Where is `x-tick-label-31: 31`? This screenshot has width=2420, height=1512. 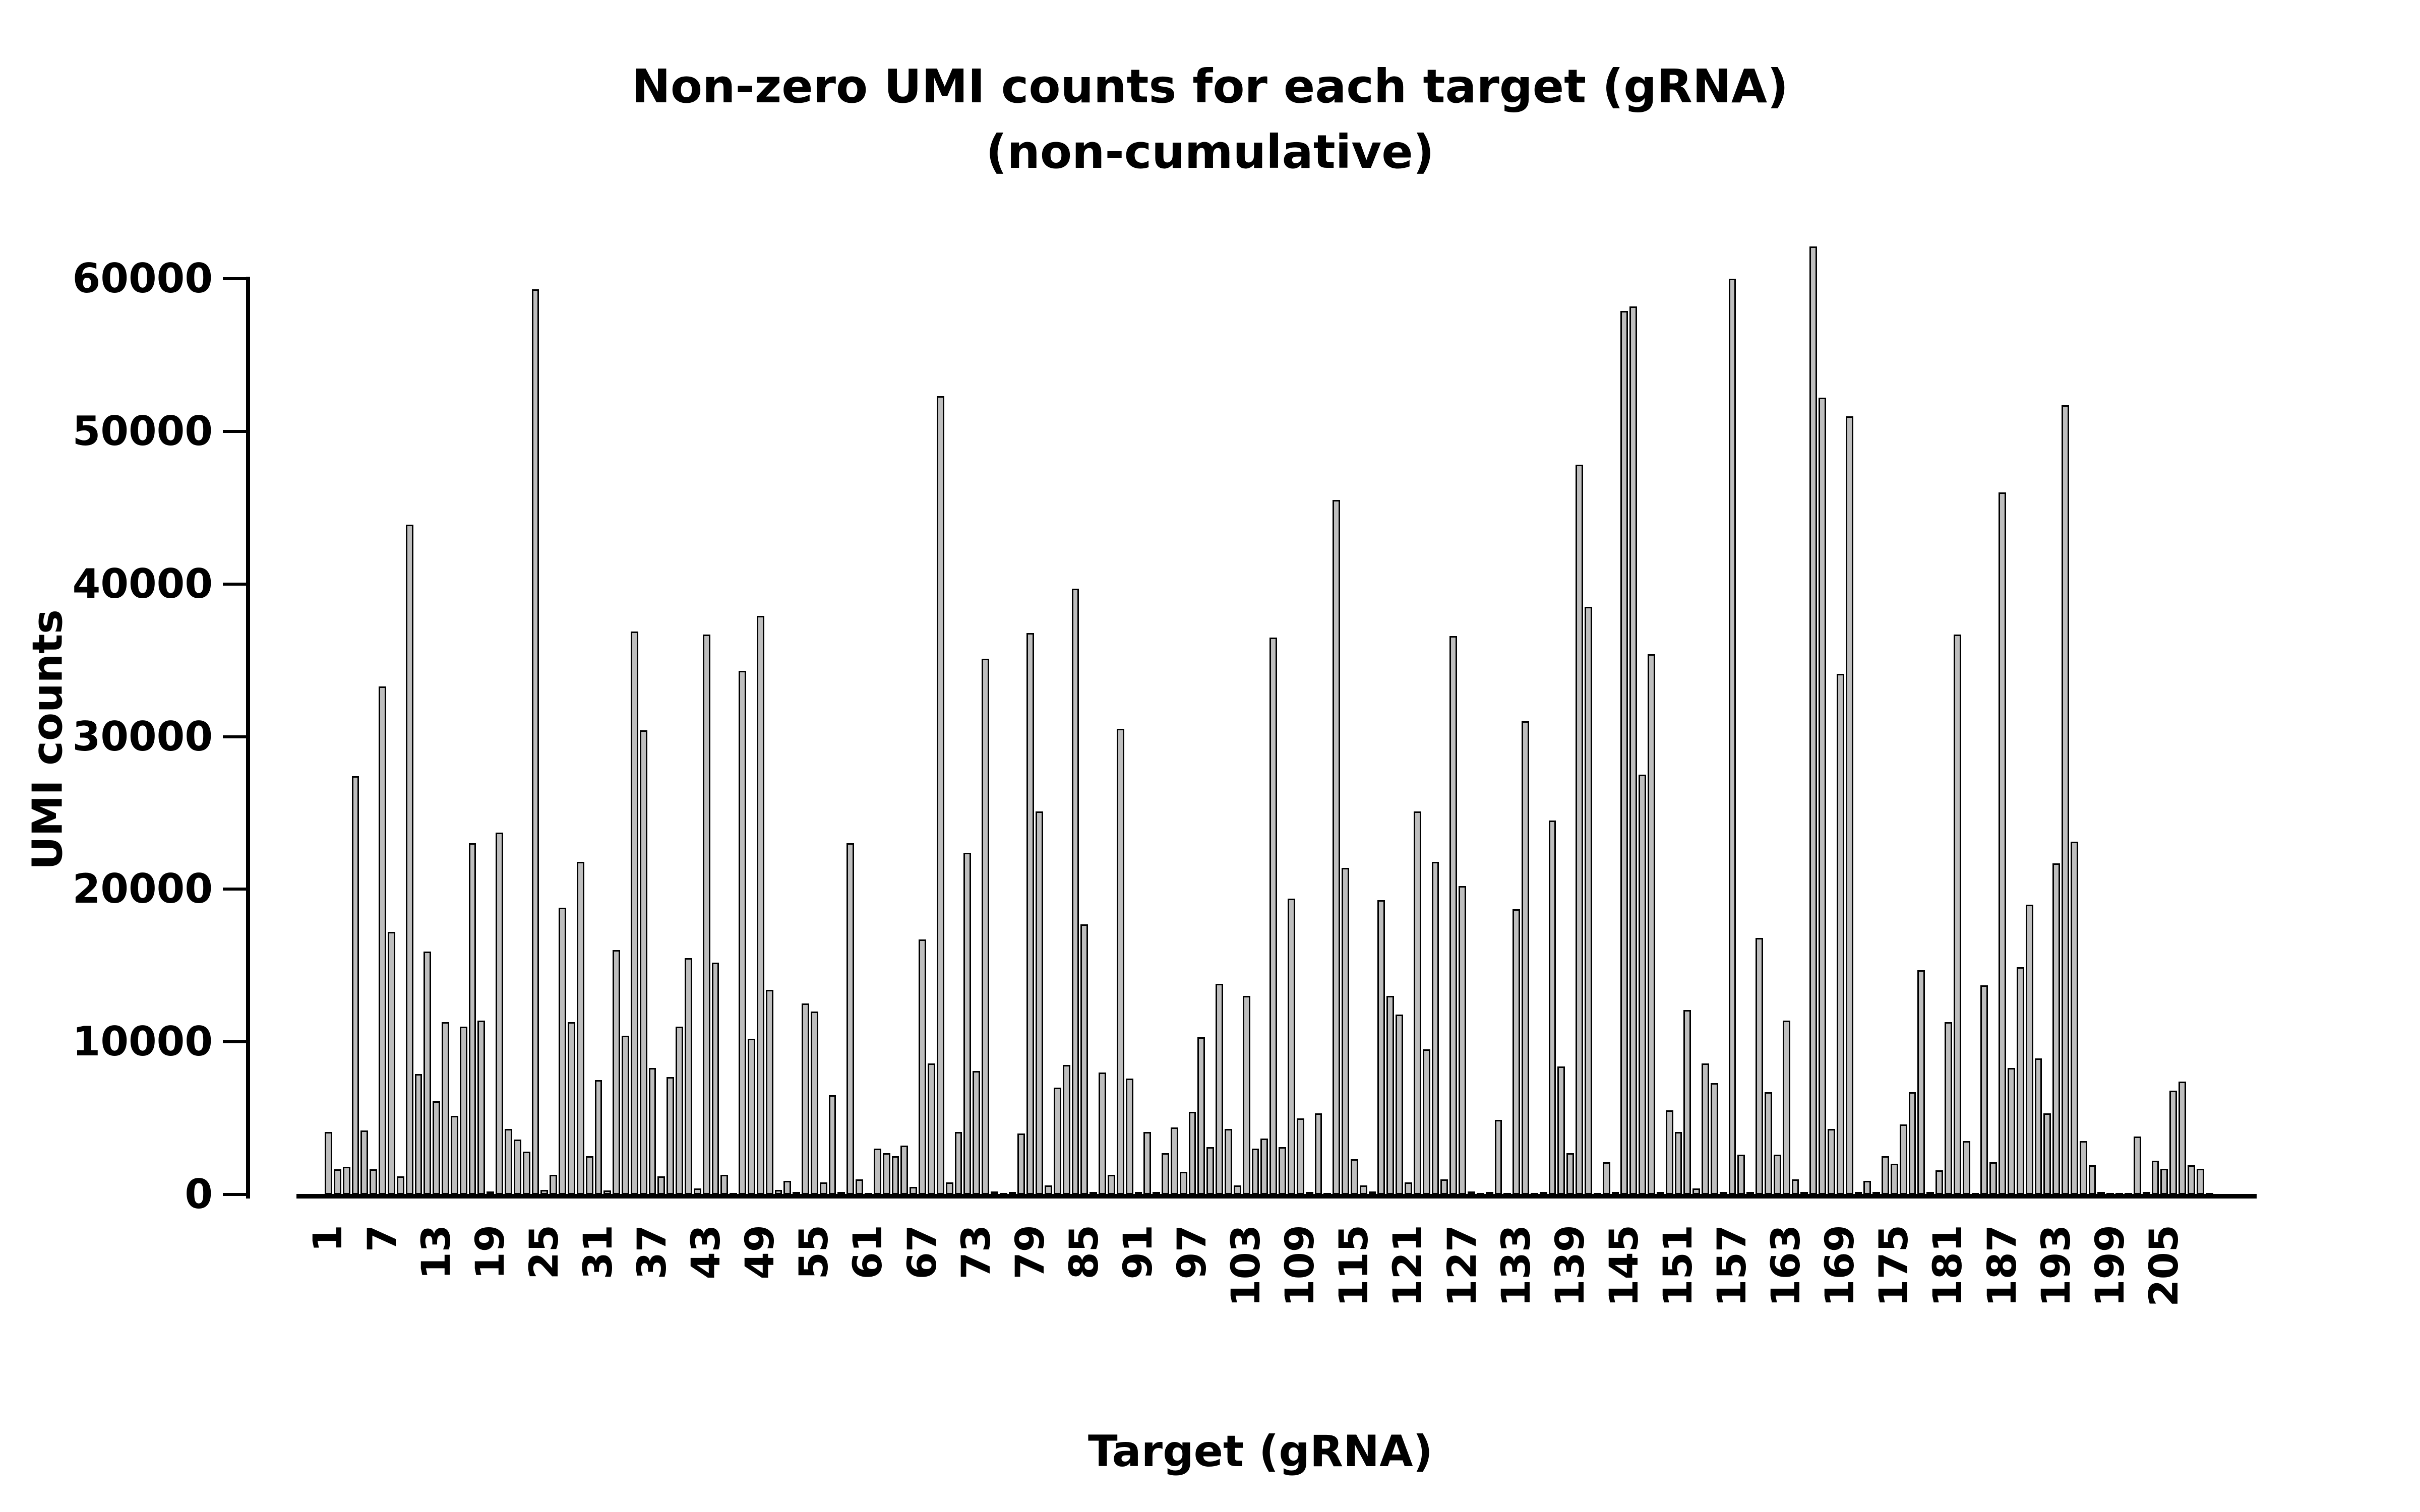 x-tick-label-31: 31 is located at coordinates (598, 1252).